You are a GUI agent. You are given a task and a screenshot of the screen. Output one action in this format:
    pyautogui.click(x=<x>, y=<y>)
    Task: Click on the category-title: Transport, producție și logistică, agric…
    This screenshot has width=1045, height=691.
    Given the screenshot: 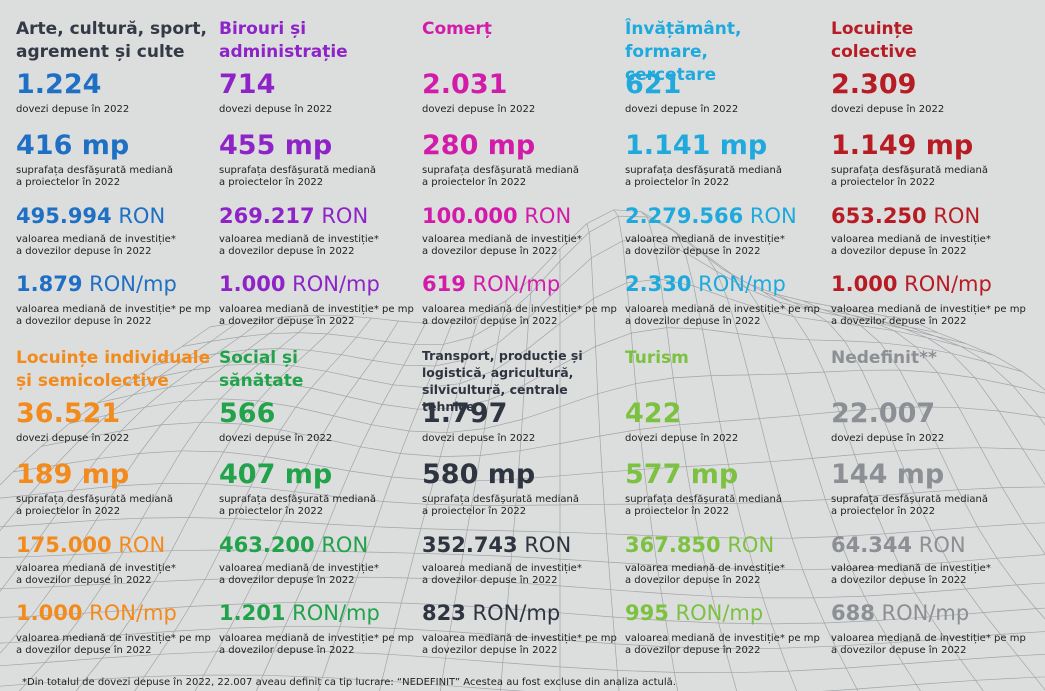 What is the action you would take?
    pyautogui.click(x=502, y=381)
    